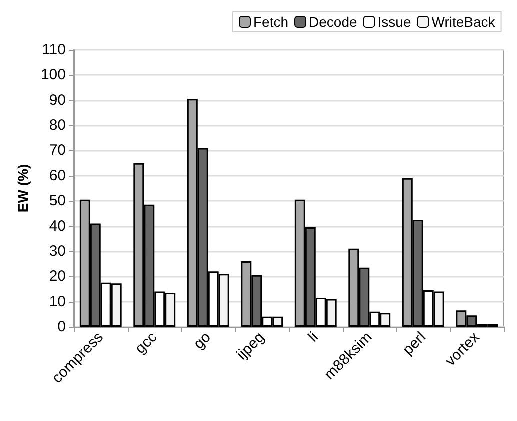 Image resolution: width=517 pixels, height=421 pixels. I want to click on legend-label: Issue, so click(395, 22).